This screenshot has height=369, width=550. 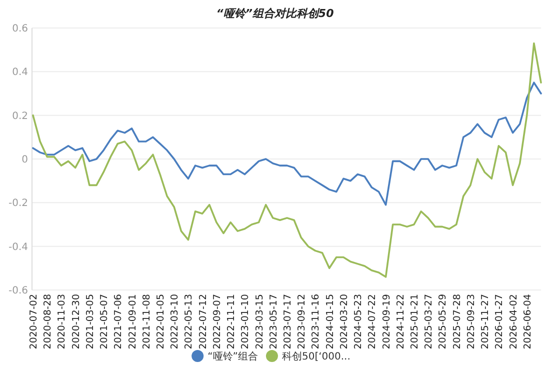 I want to click on x-tick-label: 2024-11-22, so click(x=400, y=322).